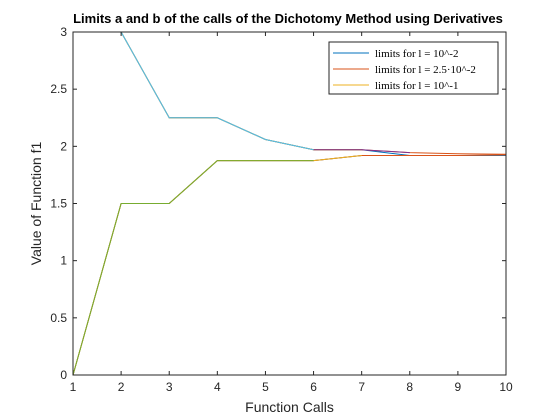  What do you see at coordinates (361, 387) in the screenshot?
I see `x-tick-label: 7` at bounding box center [361, 387].